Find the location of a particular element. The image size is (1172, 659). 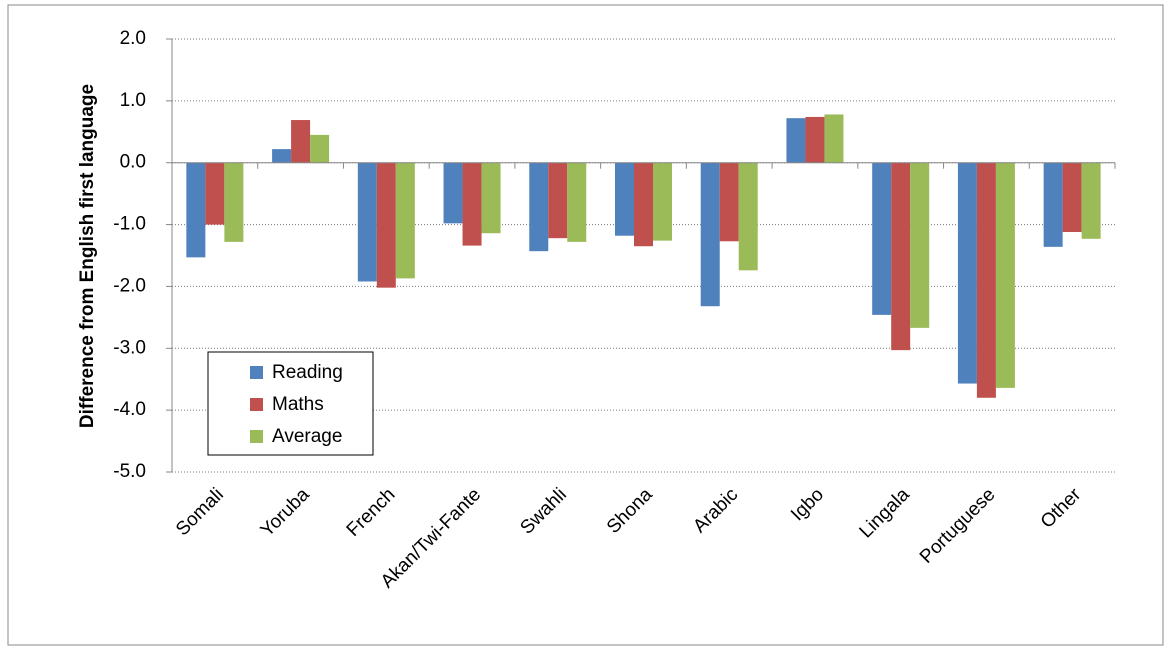

y-tick-label: 0.0 is located at coordinates (133, 162).